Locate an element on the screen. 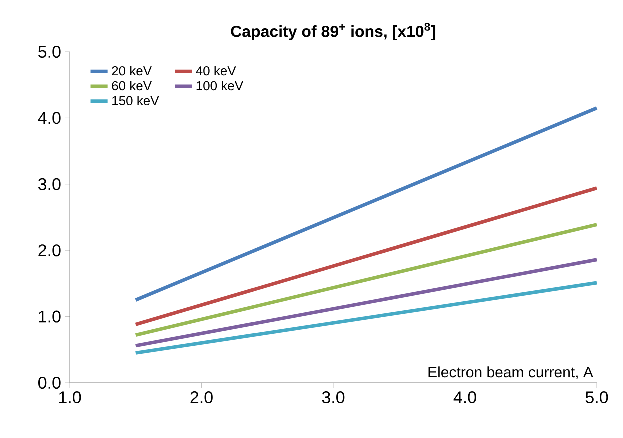 Image resolution: width=623 pixels, height=438 pixels. y-tick-label: 5.0 is located at coordinates (49, 52).